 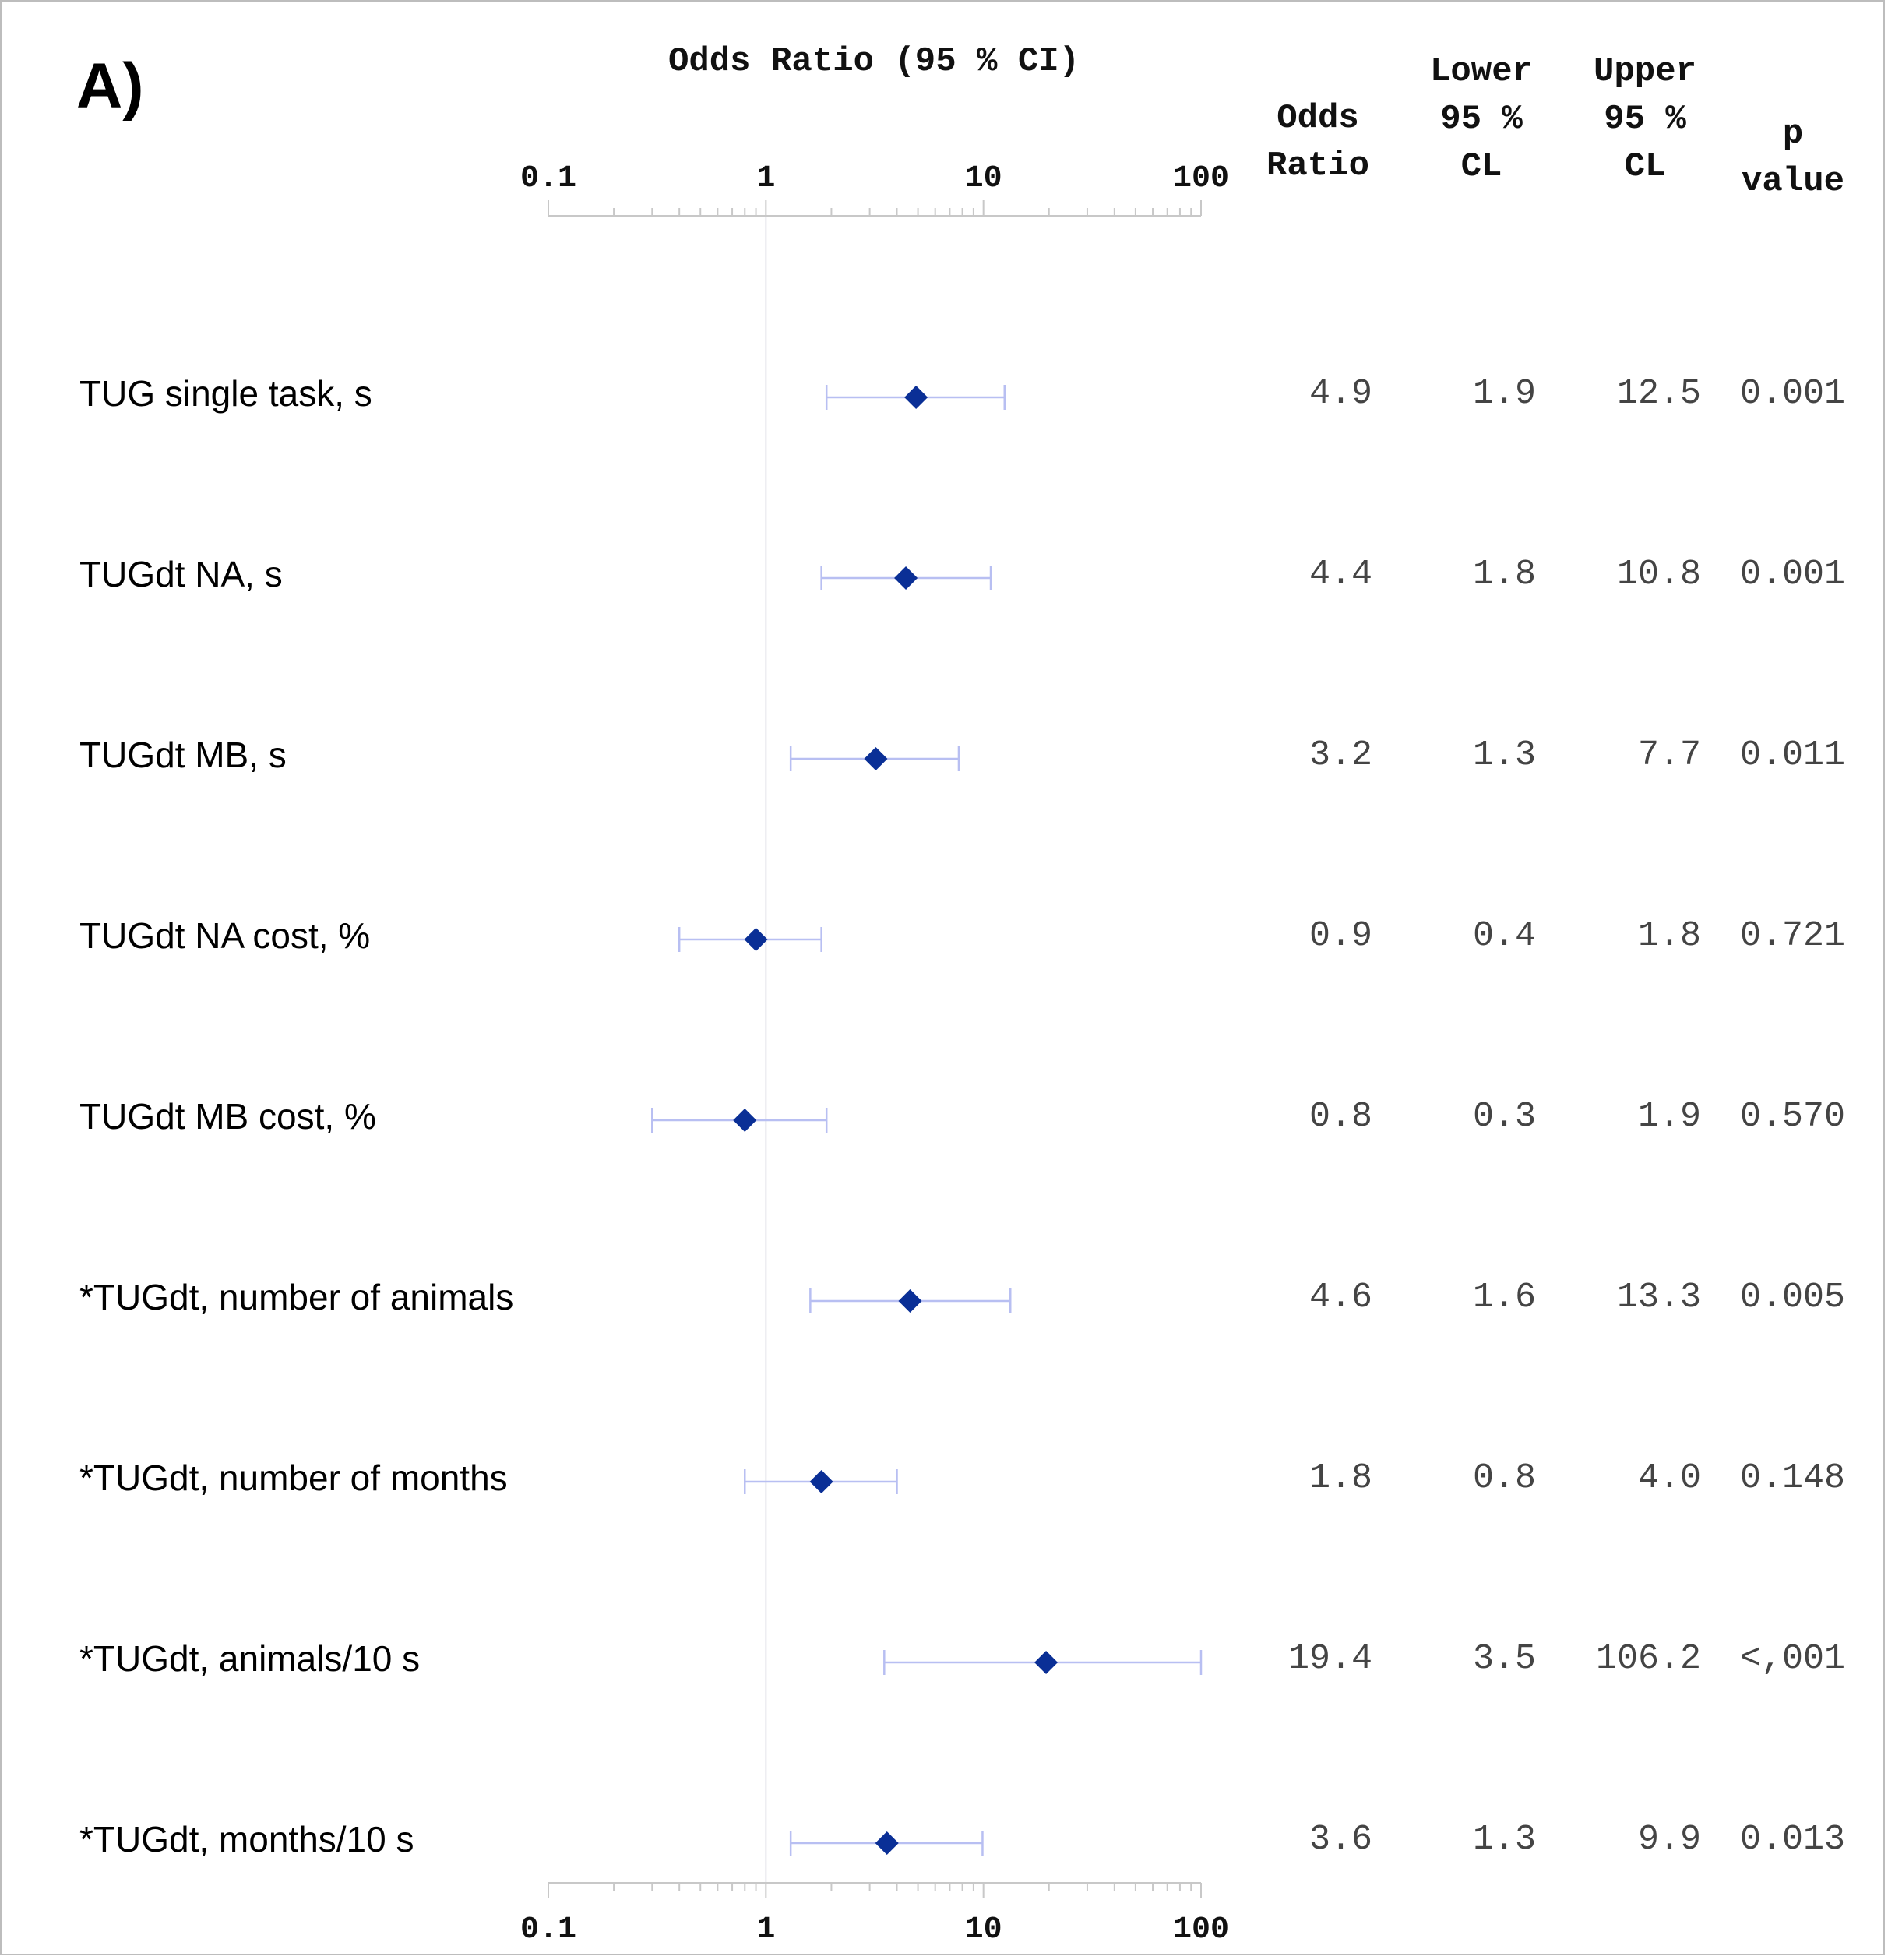 What do you see at coordinates (1792, 1117) in the screenshot?
I see `cell-p-value: 0.570` at bounding box center [1792, 1117].